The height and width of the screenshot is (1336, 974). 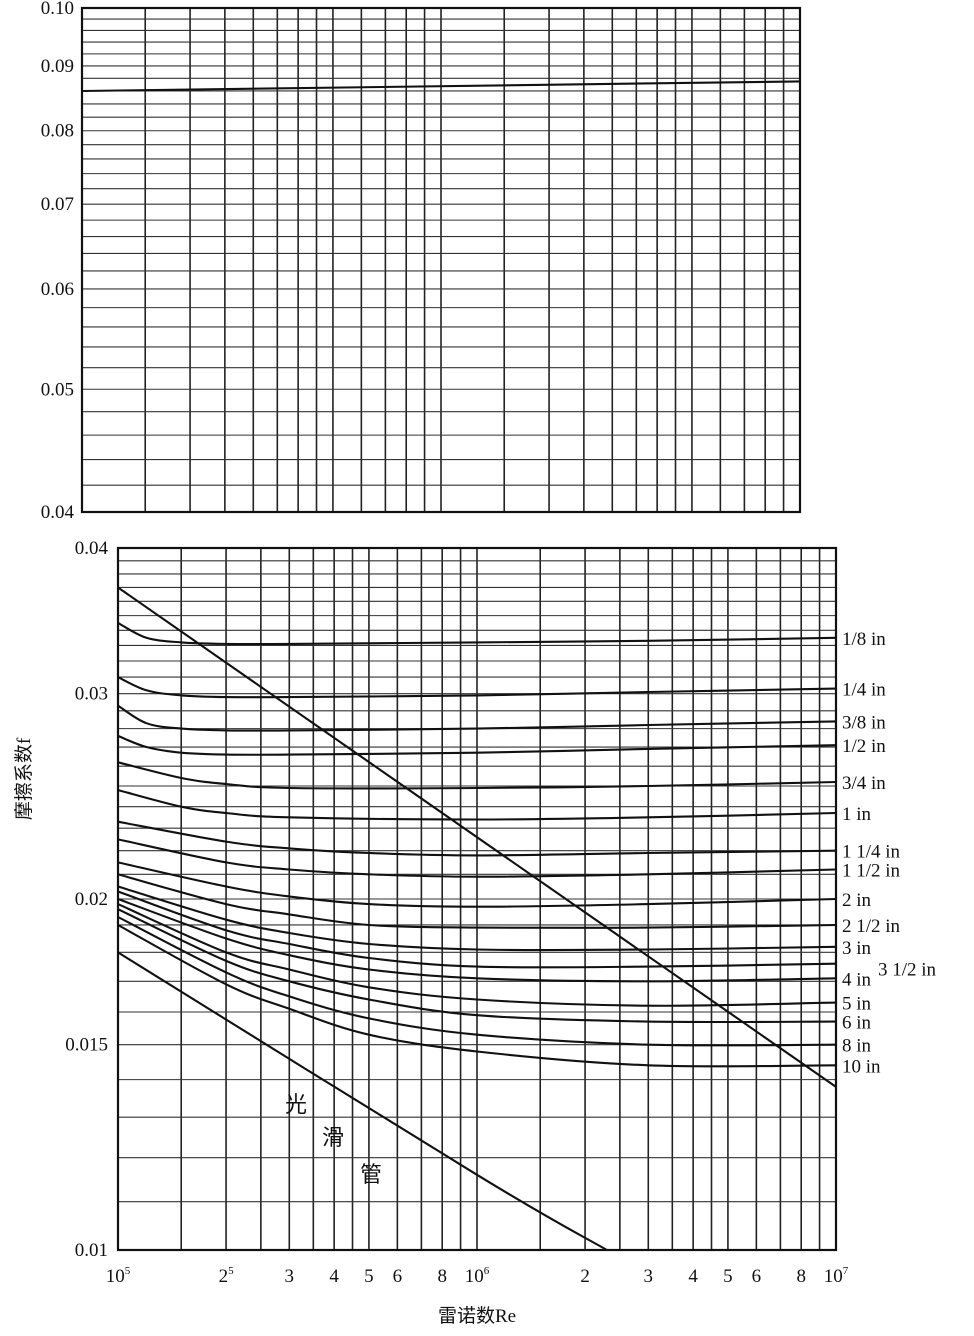 What do you see at coordinates (857, 1023) in the screenshot?
I see `series-label: 6 in` at bounding box center [857, 1023].